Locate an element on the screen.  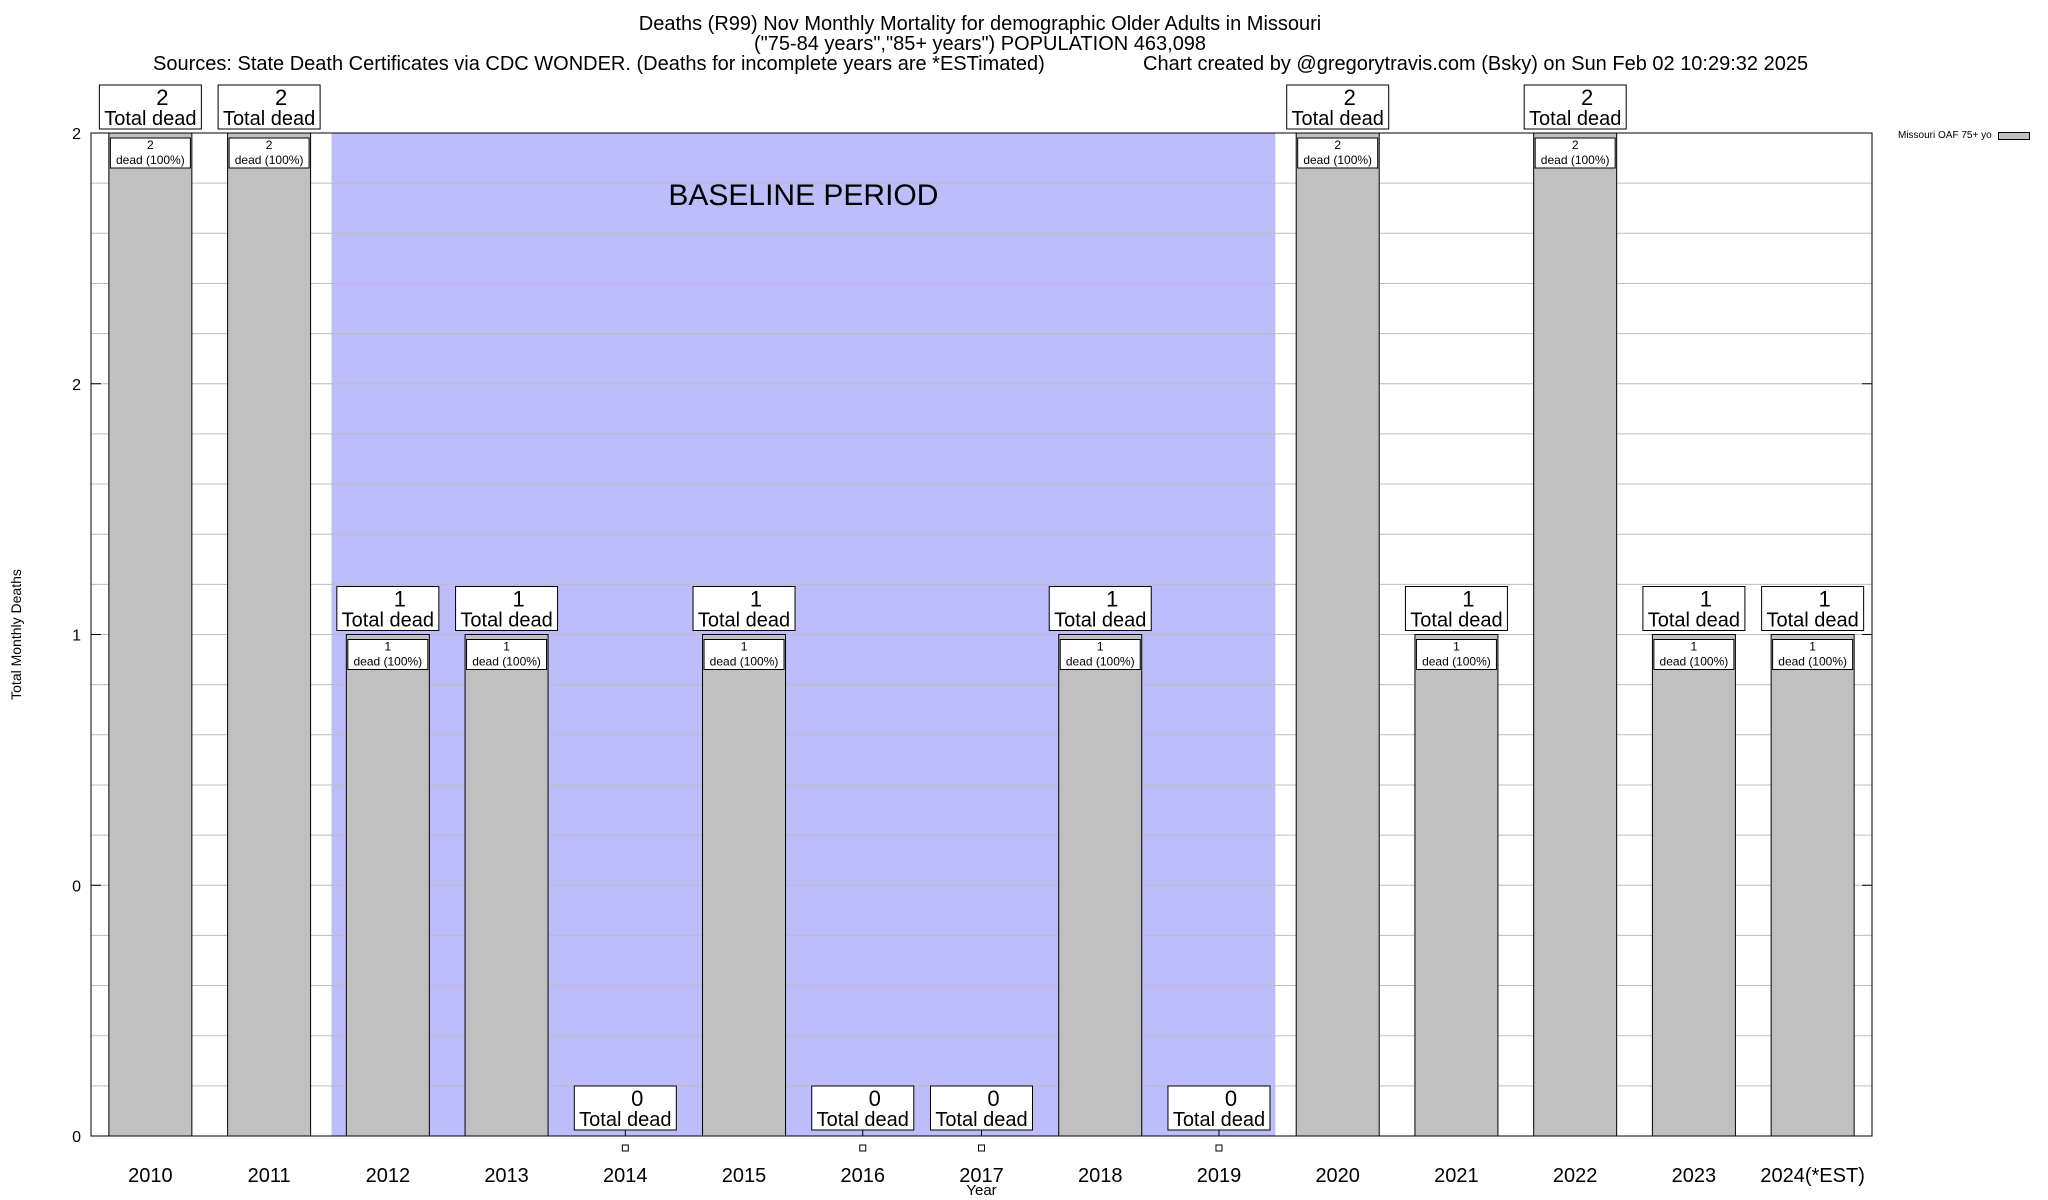
y-tick-label: 2 is located at coordinates (76, 385).